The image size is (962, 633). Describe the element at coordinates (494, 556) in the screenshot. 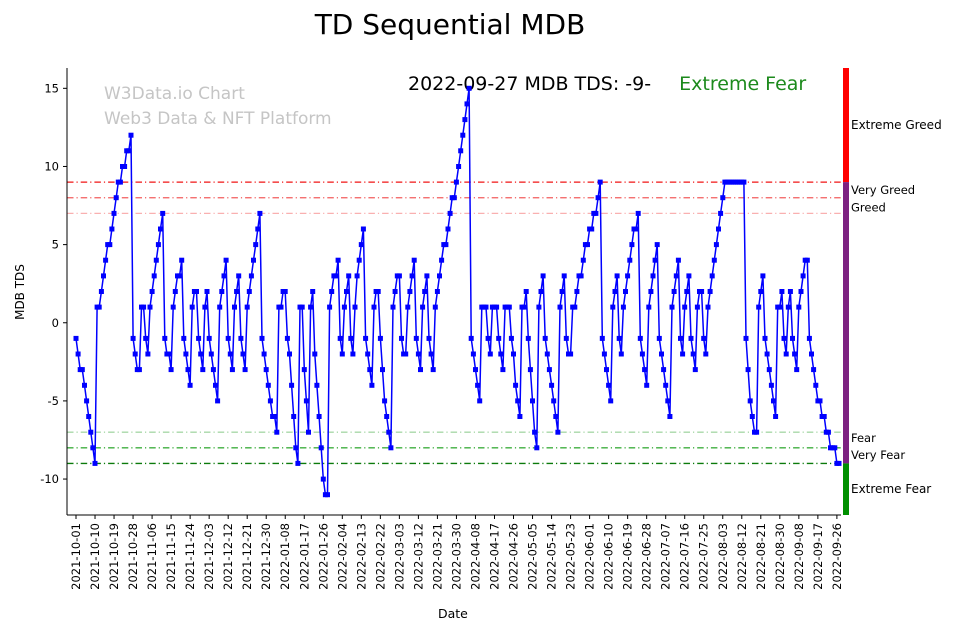

I see `x-tick-label: 2022-04-17` at that location.